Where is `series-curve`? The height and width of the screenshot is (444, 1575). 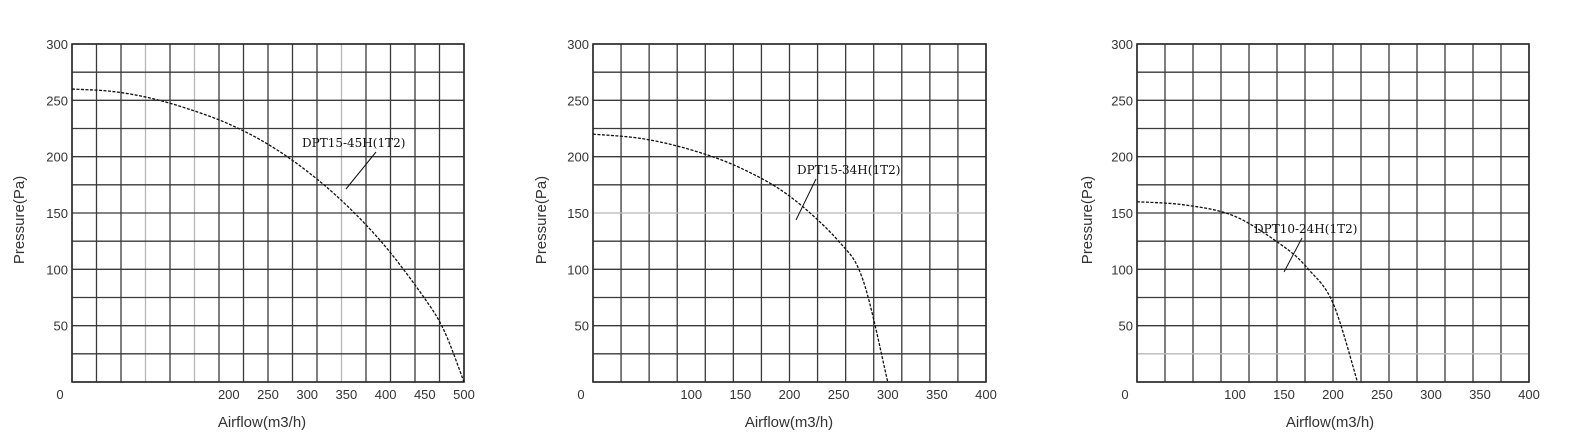 series-curve is located at coordinates (740, 258).